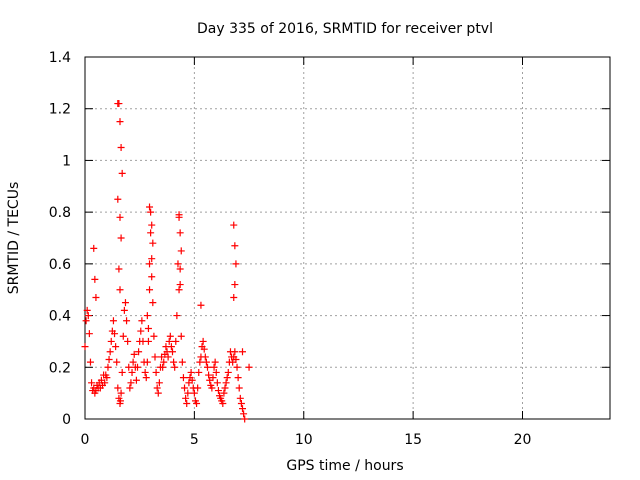 This screenshot has height=480, width=640. What do you see at coordinates (304, 440) in the screenshot?
I see `x-tick-label: 10` at bounding box center [304, 440].